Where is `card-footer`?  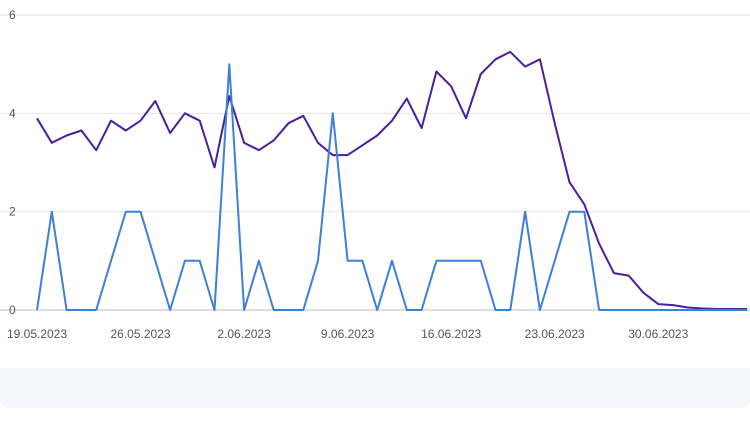
card-footer is located at coordinates (375, 388).